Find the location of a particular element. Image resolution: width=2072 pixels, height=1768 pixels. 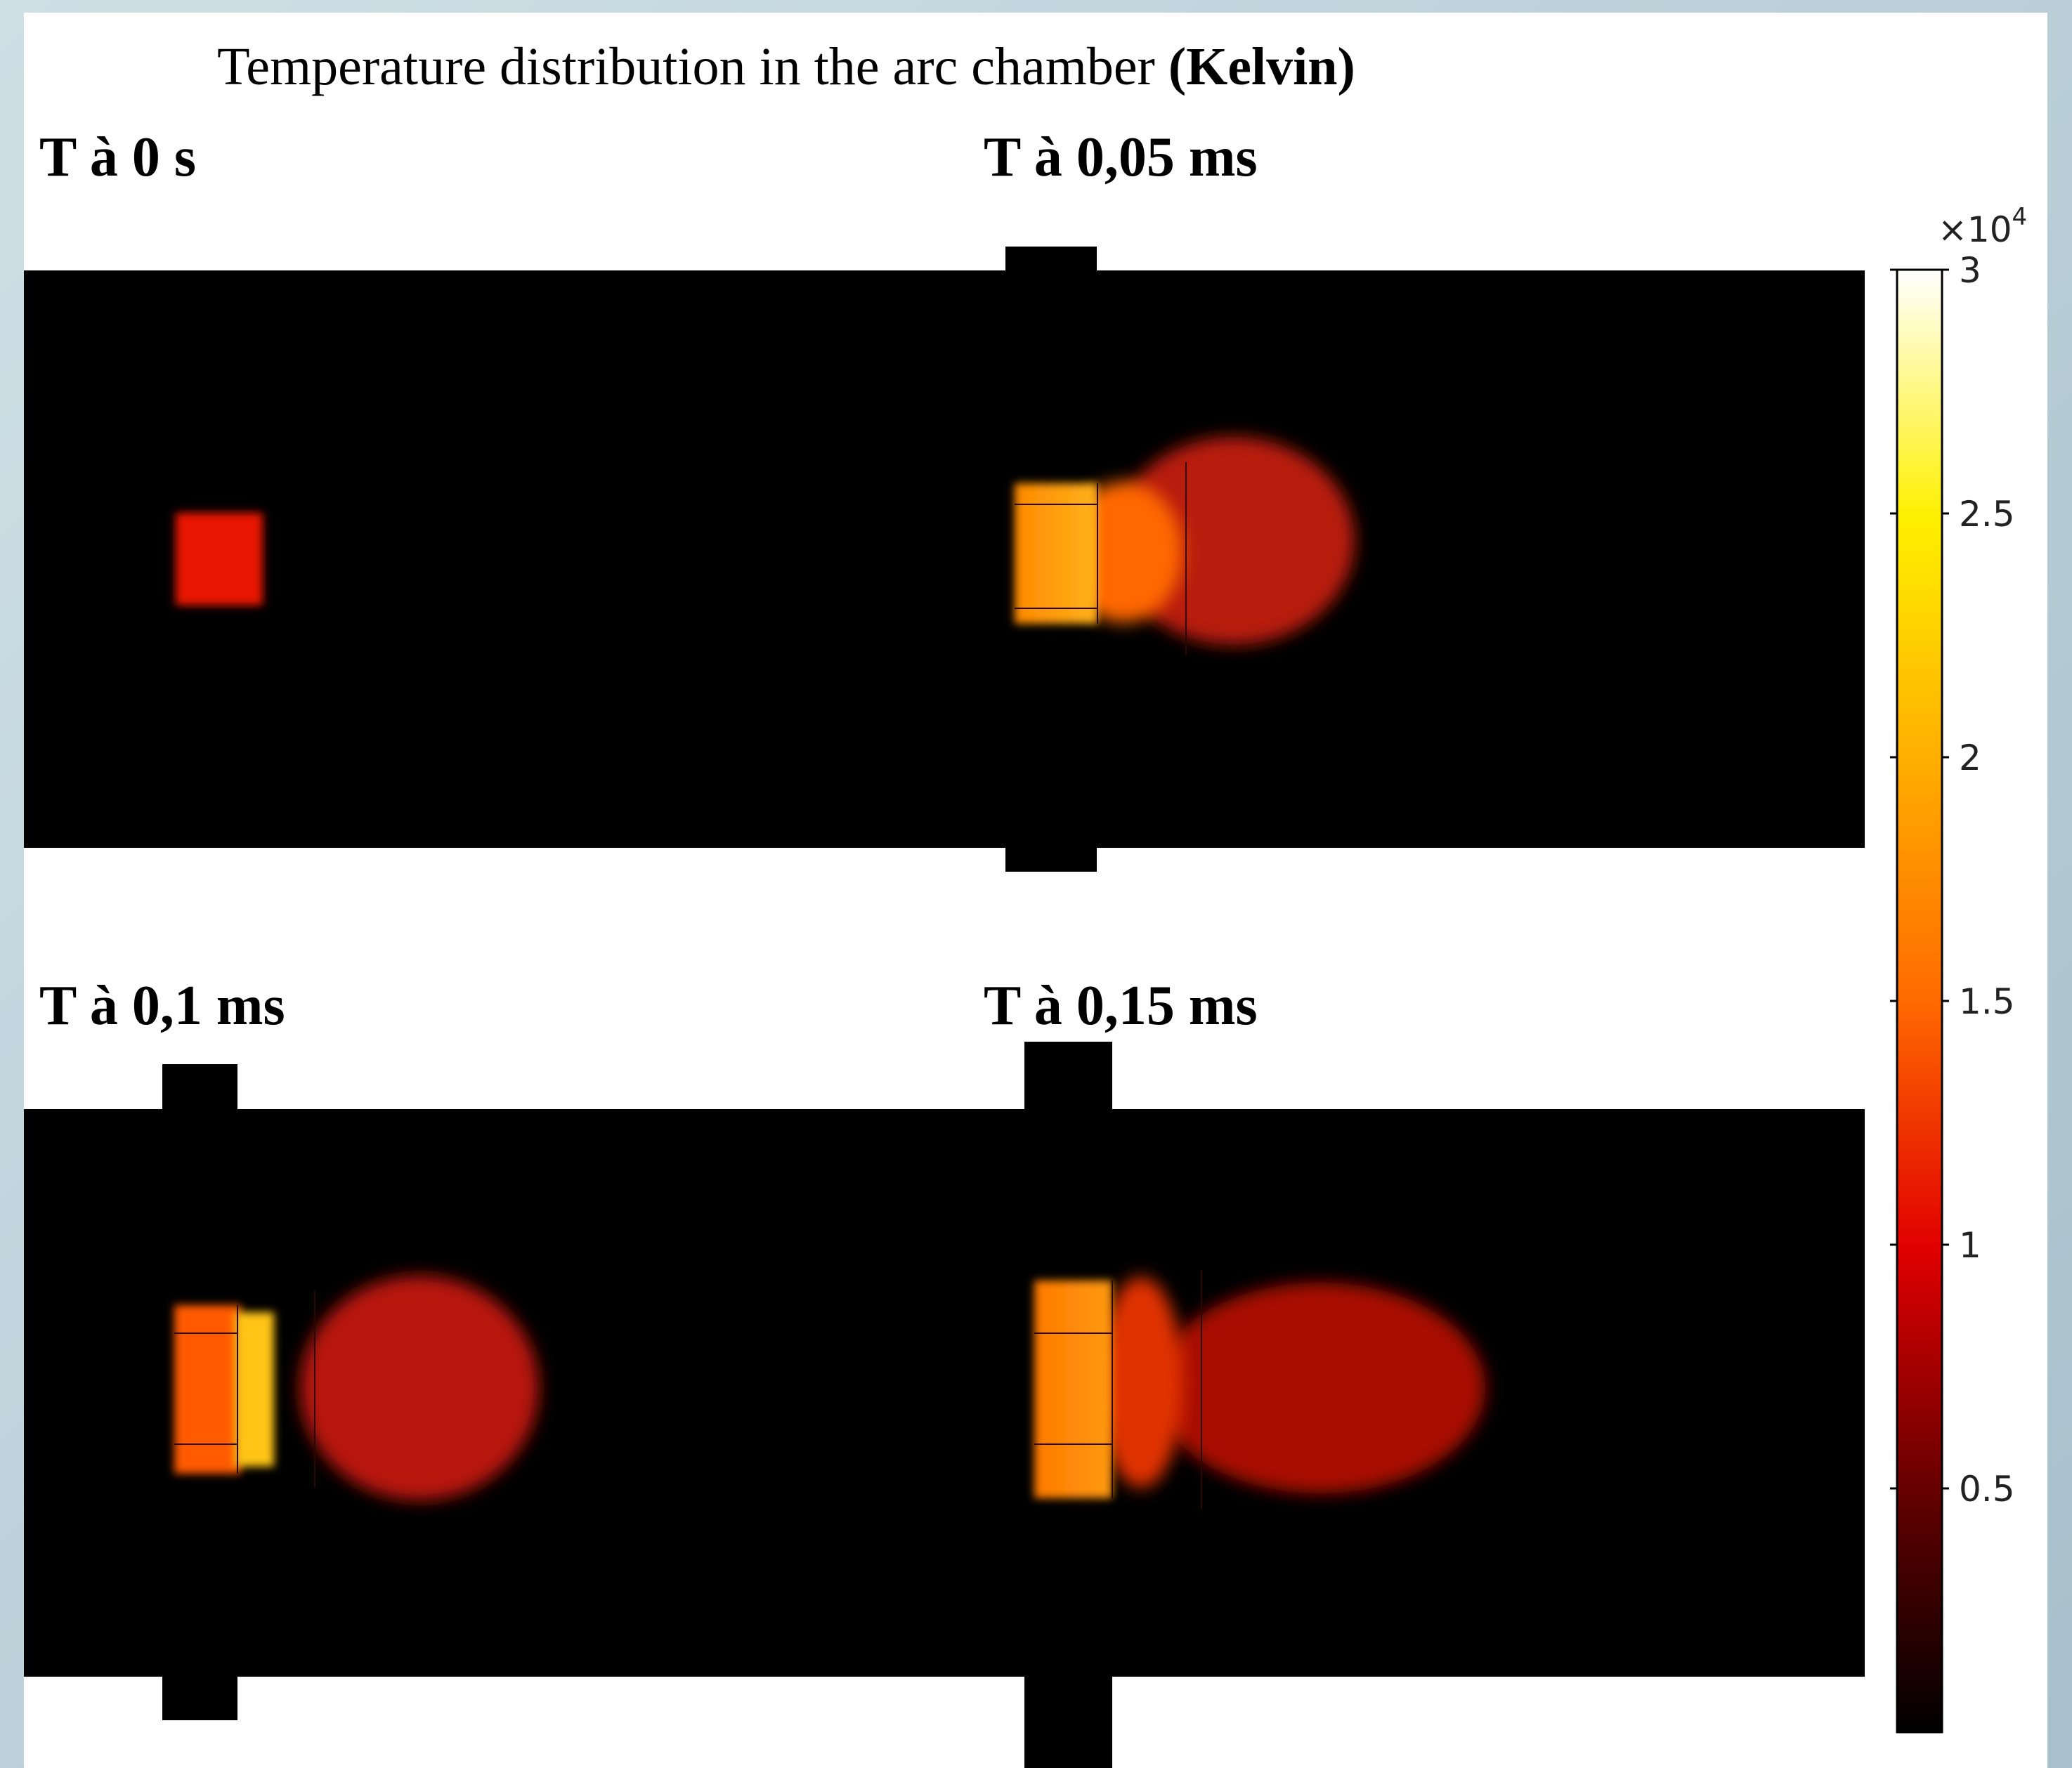

arc-jet-t015 is located at coordinates (1141, 1382).